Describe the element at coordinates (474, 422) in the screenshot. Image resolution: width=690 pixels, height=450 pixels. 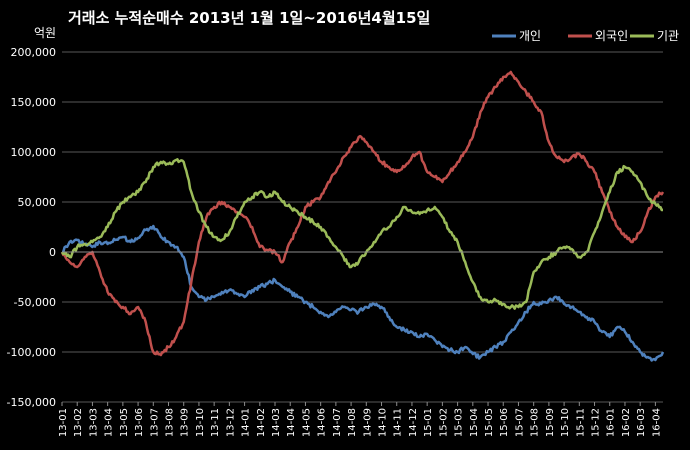
I see `x-tick-label: 15-04` at that location.